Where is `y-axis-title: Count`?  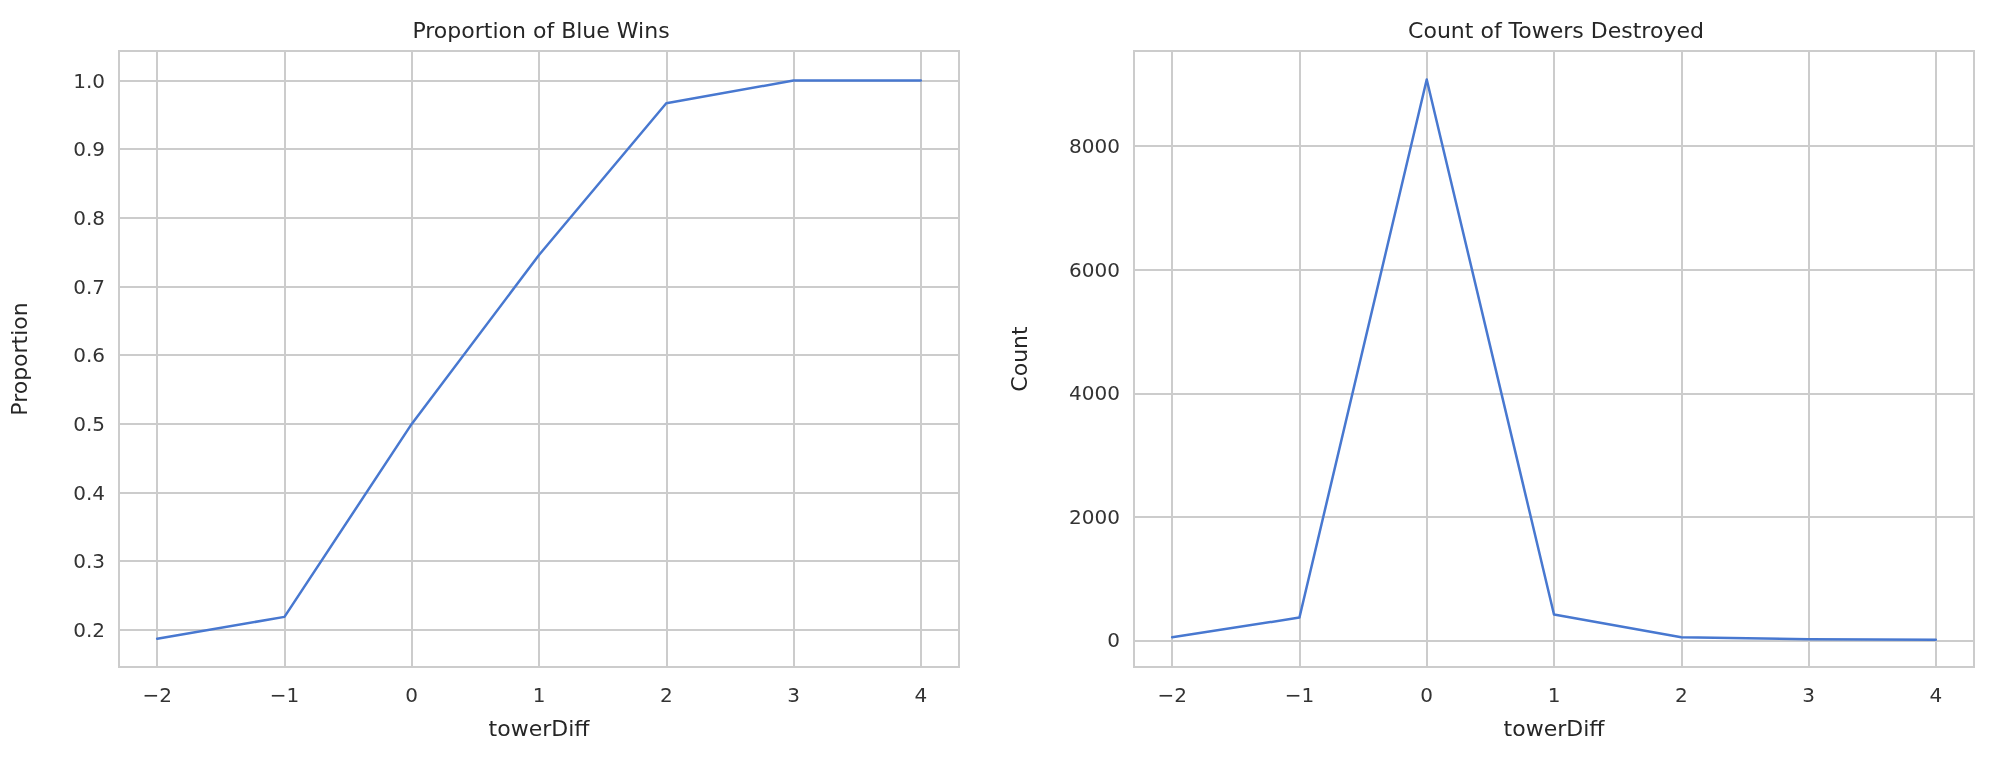
y-axis-title: Count is located at coordinates (1019, 358).